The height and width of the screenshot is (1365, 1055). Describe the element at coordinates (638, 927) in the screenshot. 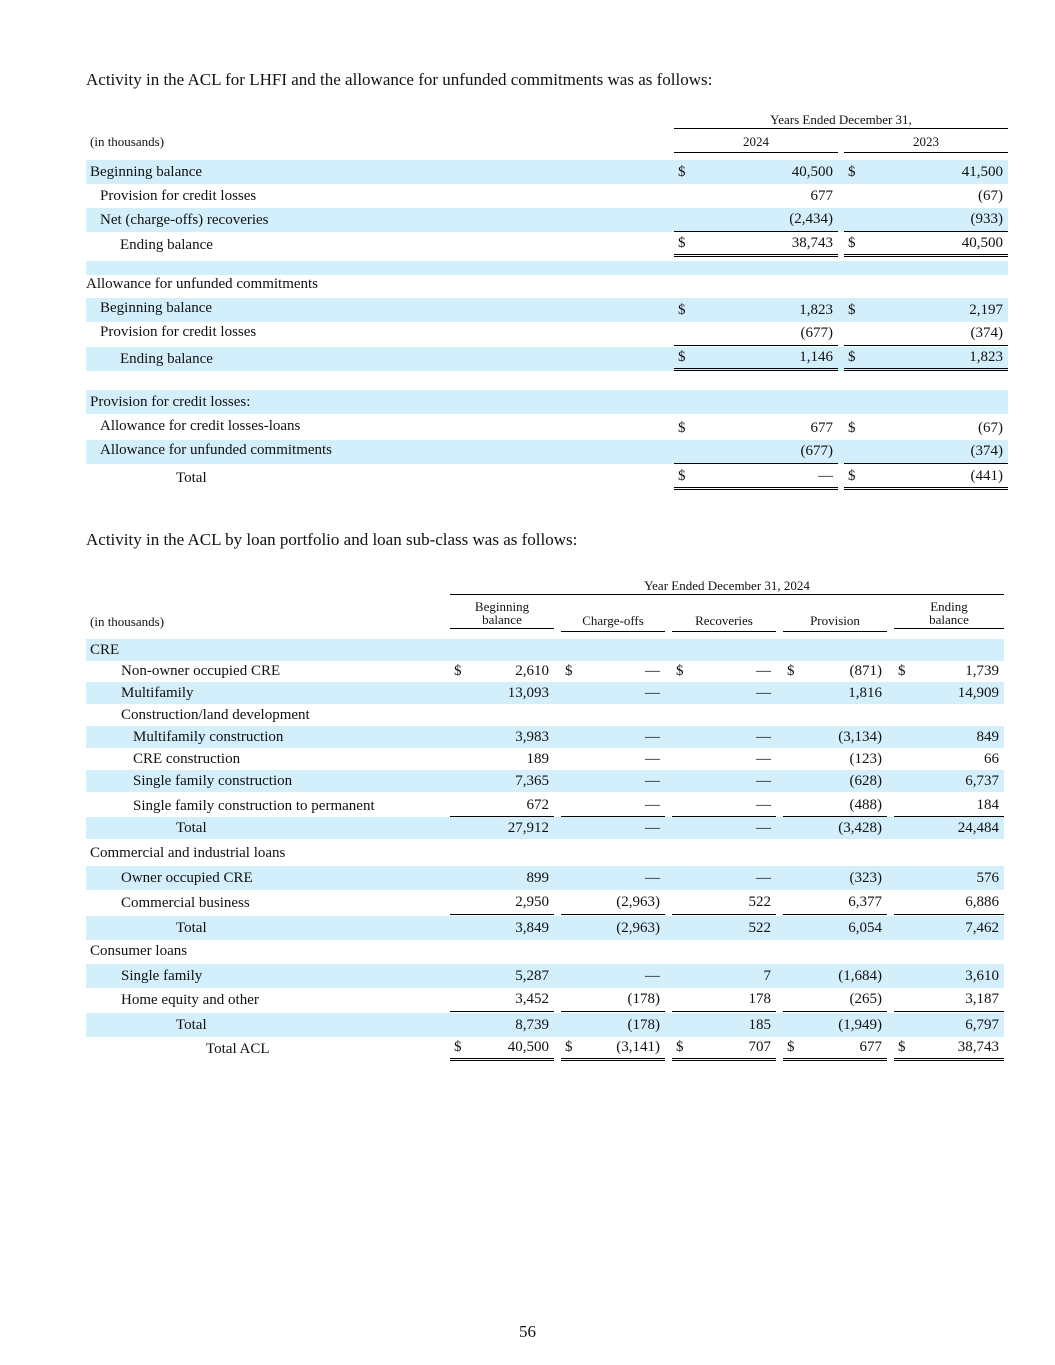

I see `value: (2,963)` at that location.